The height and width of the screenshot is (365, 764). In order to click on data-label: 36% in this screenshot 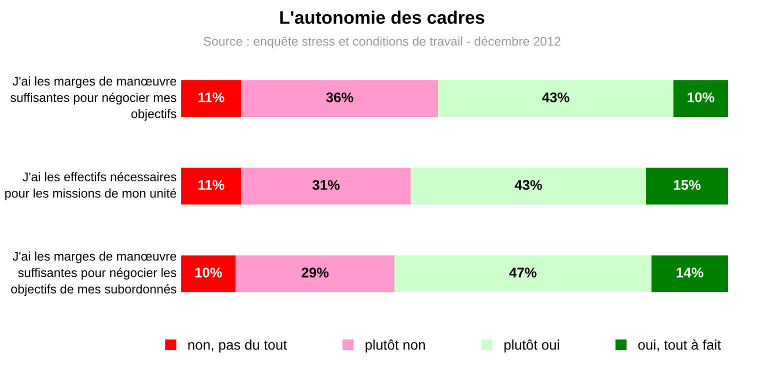, I will do `click(340, 97)`.